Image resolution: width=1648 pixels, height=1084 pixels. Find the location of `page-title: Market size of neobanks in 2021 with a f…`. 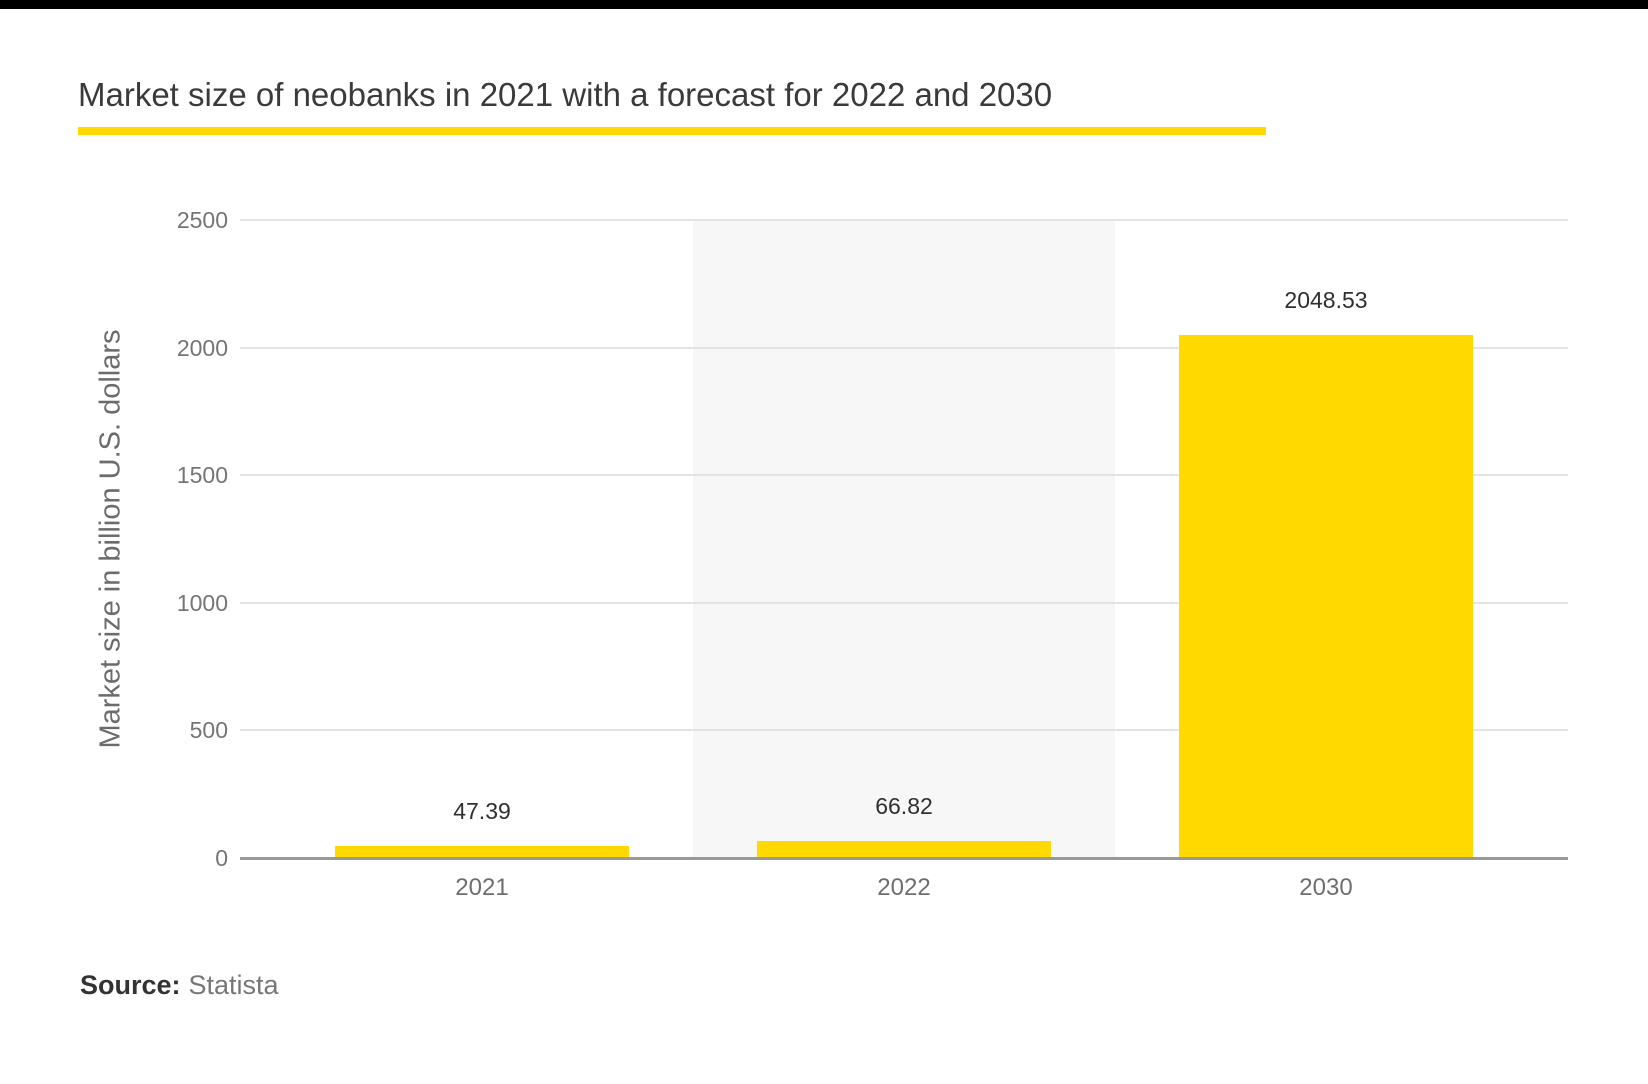

page-title: Market size of neobanks in 2021 with a f… is located at coordinates (565, 94).